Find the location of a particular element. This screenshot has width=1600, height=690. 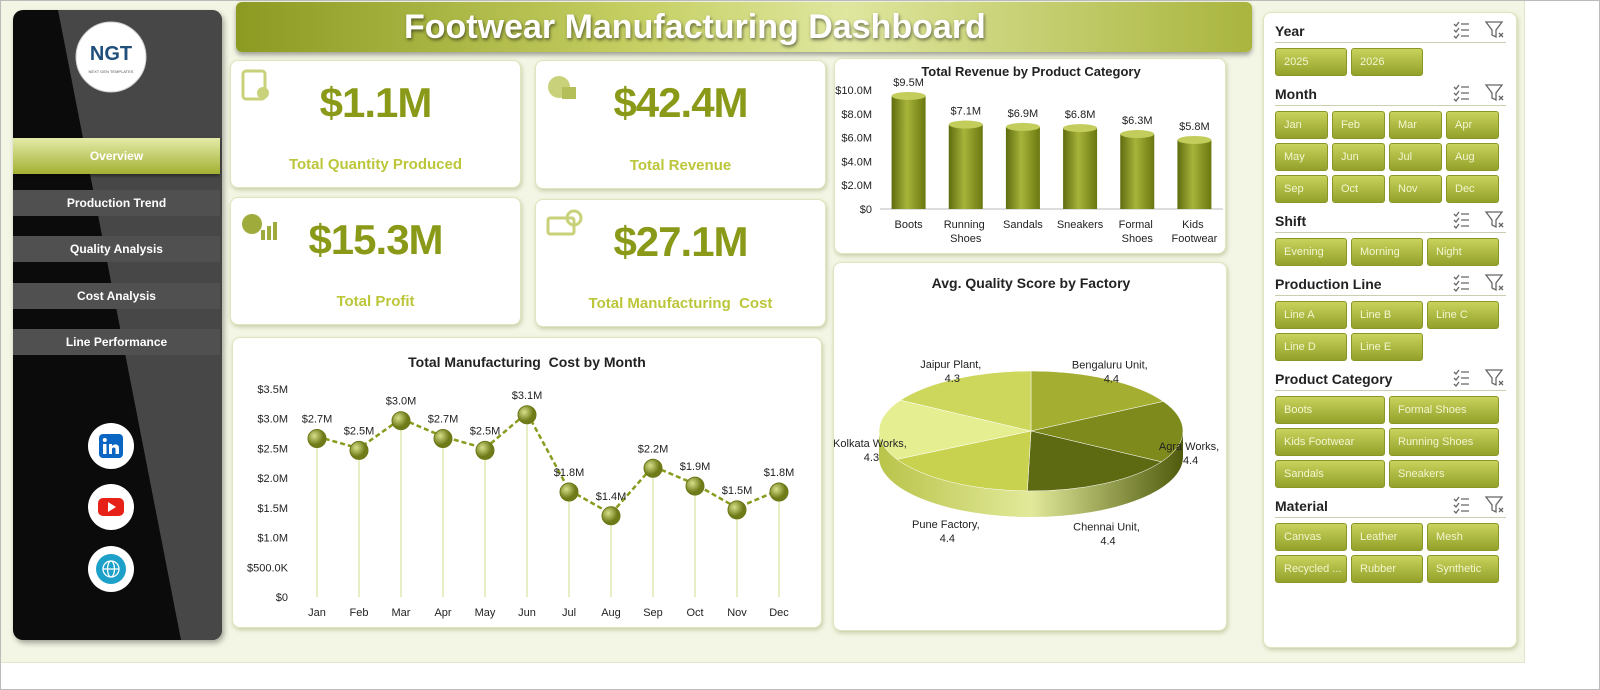

slicer-button: Sandals is located at coordinates (1330, 474).